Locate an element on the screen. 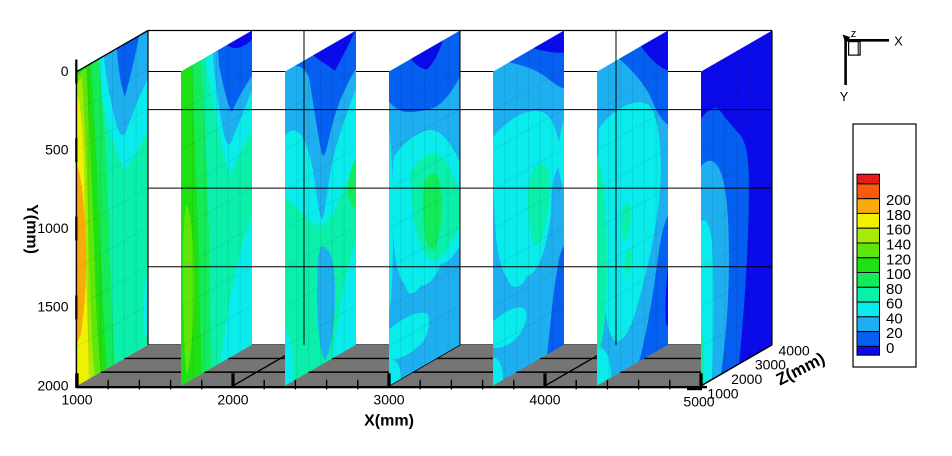  svg-text: 80 is located at coordinates (894, 289).